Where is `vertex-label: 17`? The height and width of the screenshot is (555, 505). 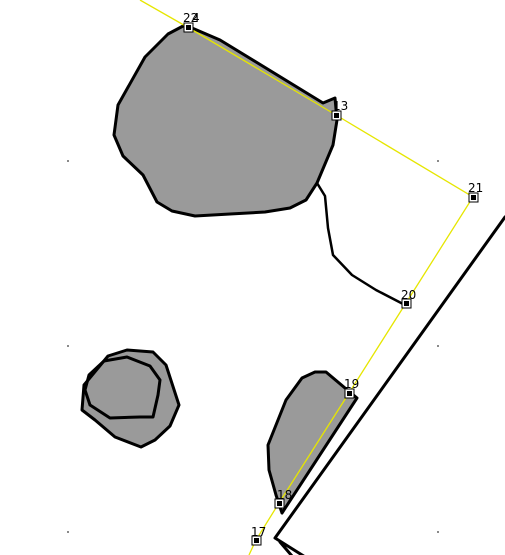
vertex-label: 17 is located at coordinates (258, 532).